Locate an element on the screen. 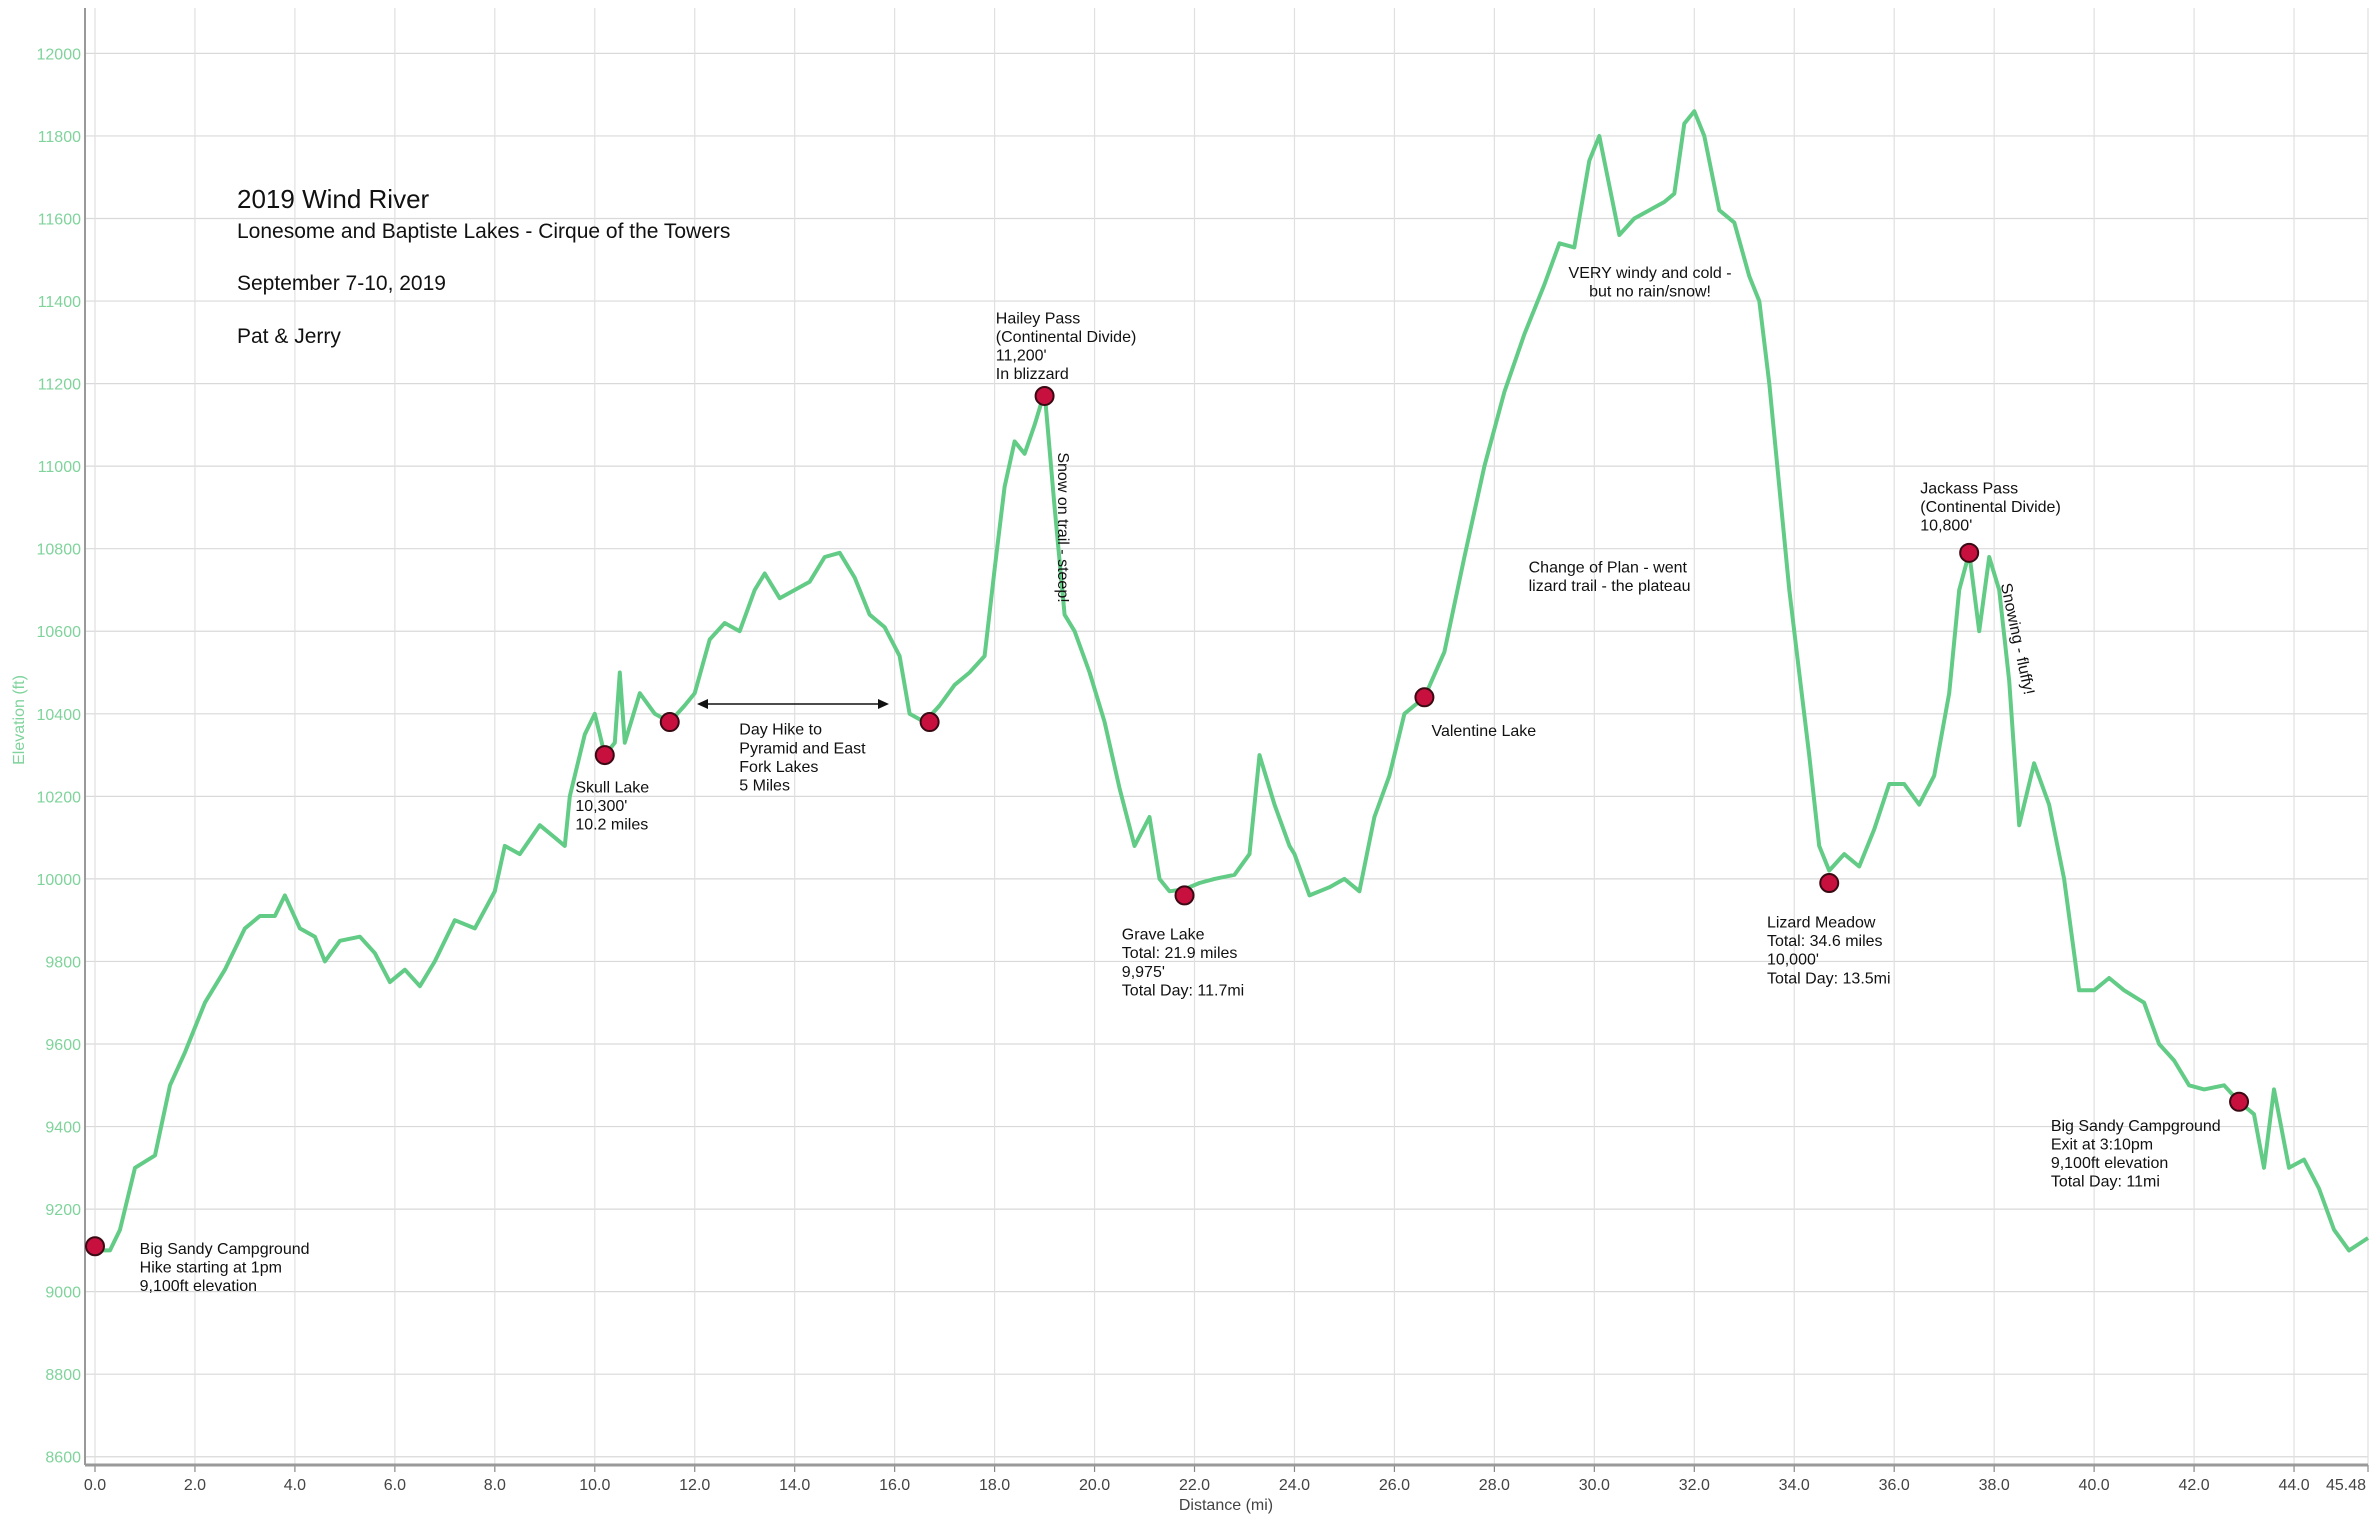 The height and width of the screenshot is (1518, 2376). annotation-text: Grave Lake is located at coordinates (1163, 935).